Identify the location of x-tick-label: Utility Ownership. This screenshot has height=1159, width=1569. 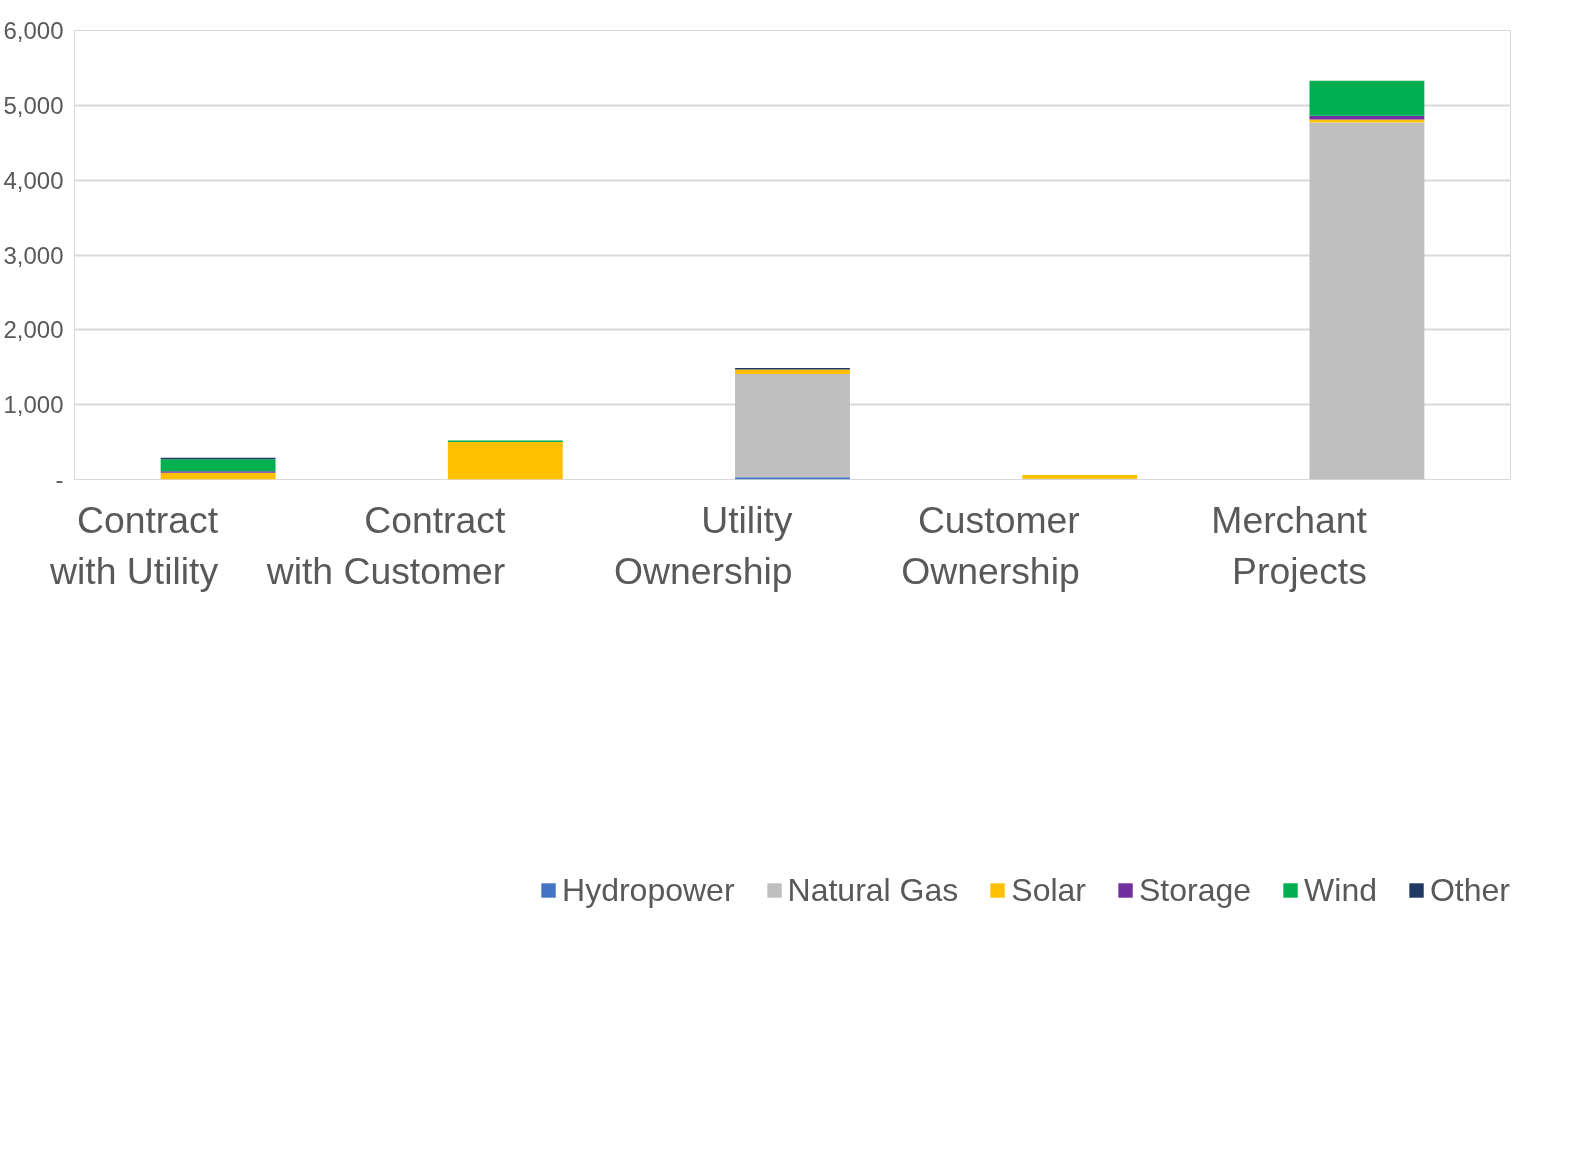
(703, 545).